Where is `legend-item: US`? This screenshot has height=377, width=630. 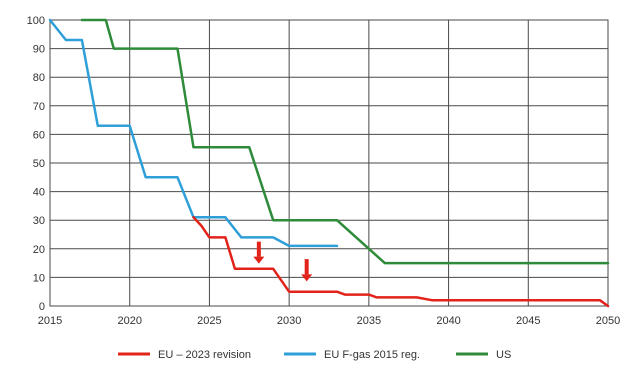
legend-item: US is located at coordinates (483, 355).